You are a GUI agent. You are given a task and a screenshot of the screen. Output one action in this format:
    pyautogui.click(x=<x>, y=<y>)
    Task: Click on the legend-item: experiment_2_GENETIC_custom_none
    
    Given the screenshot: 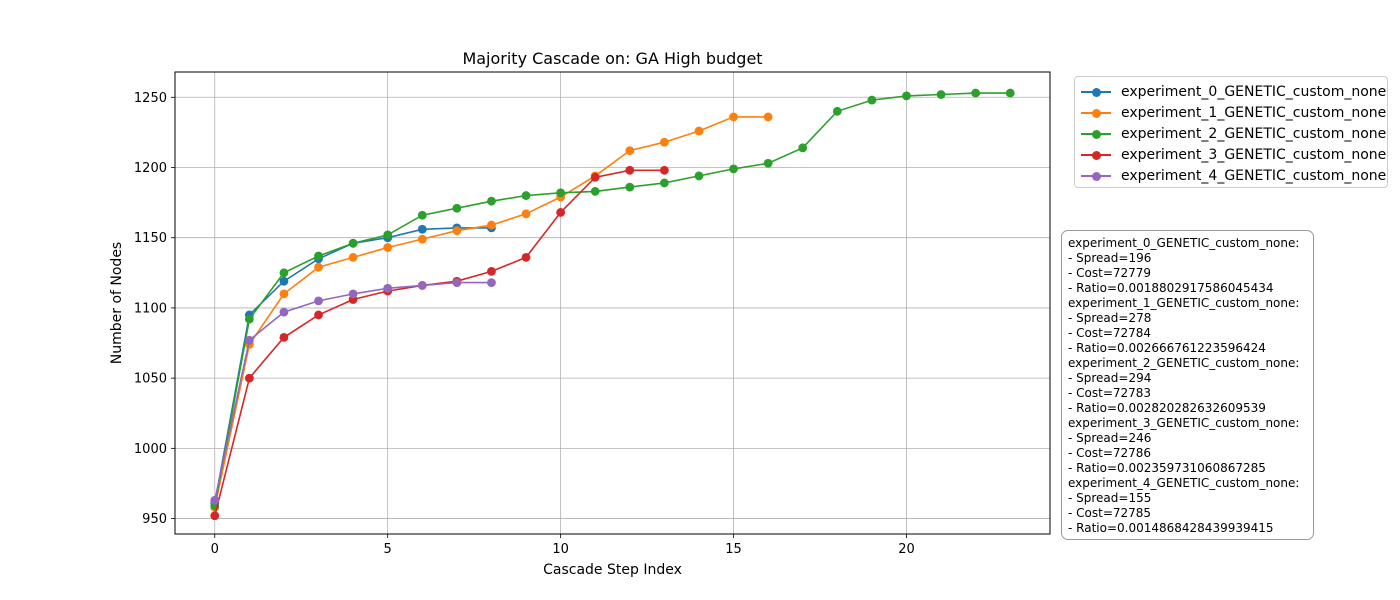 What is the action you would take?
    pyautogui.click(x=1234, y=133)
    